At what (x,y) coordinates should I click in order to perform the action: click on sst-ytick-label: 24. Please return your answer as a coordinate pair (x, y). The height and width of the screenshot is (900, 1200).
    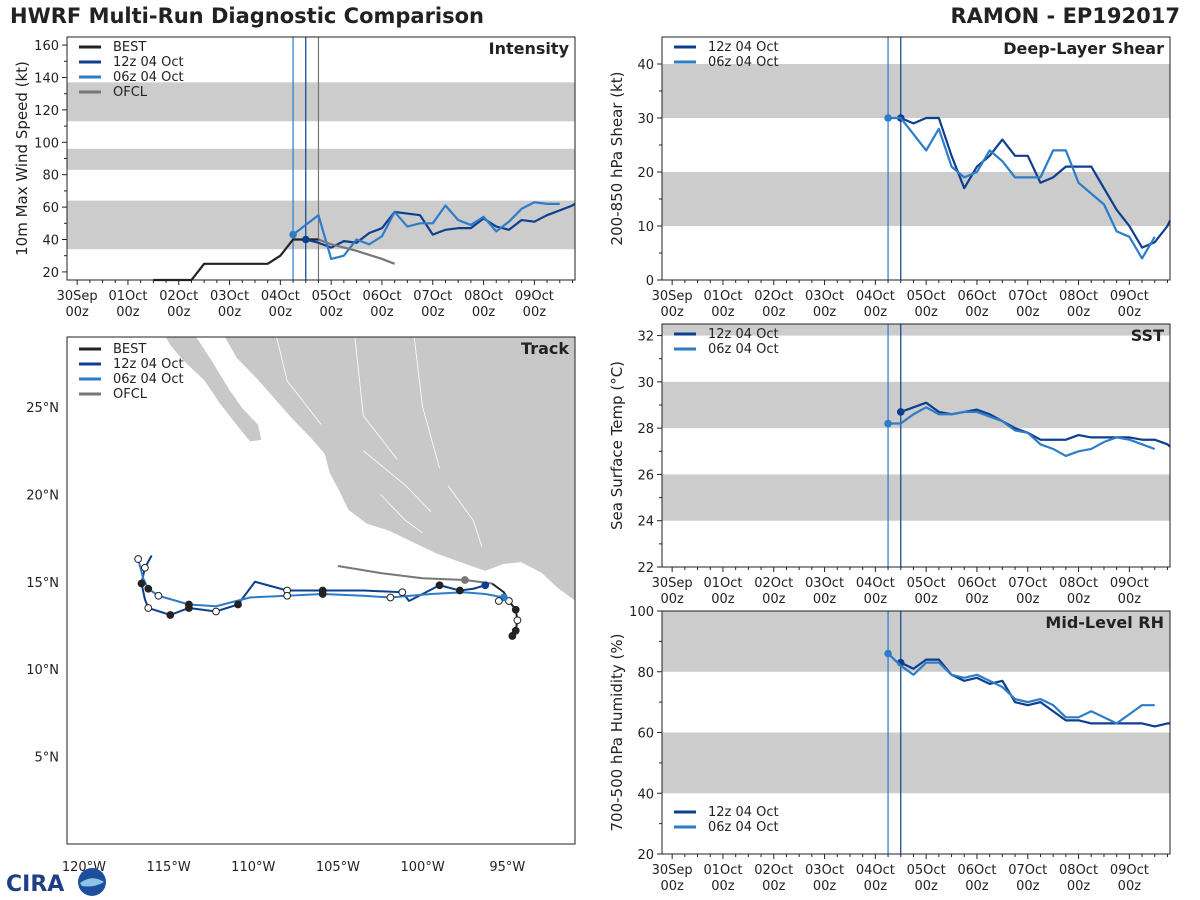
    Looking at the image, I should click on (645, 522).